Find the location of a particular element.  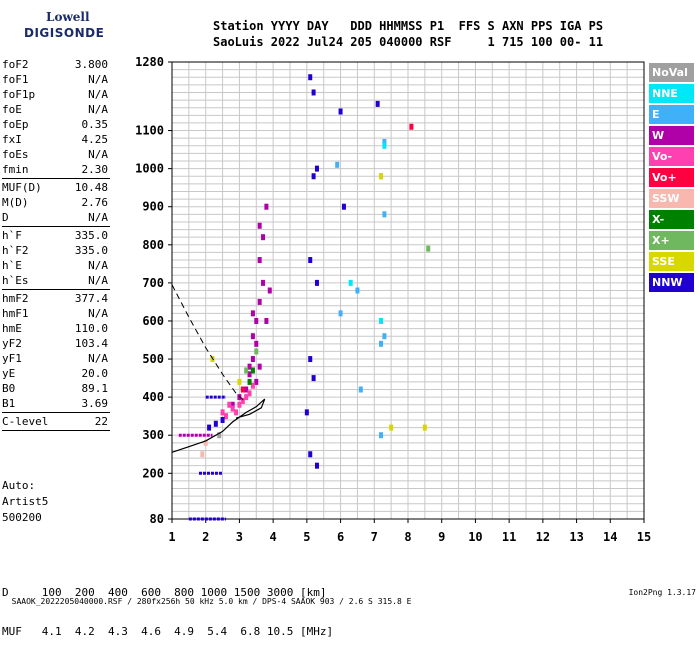

param-value: 10.48 is located at coordinates (91, 187).